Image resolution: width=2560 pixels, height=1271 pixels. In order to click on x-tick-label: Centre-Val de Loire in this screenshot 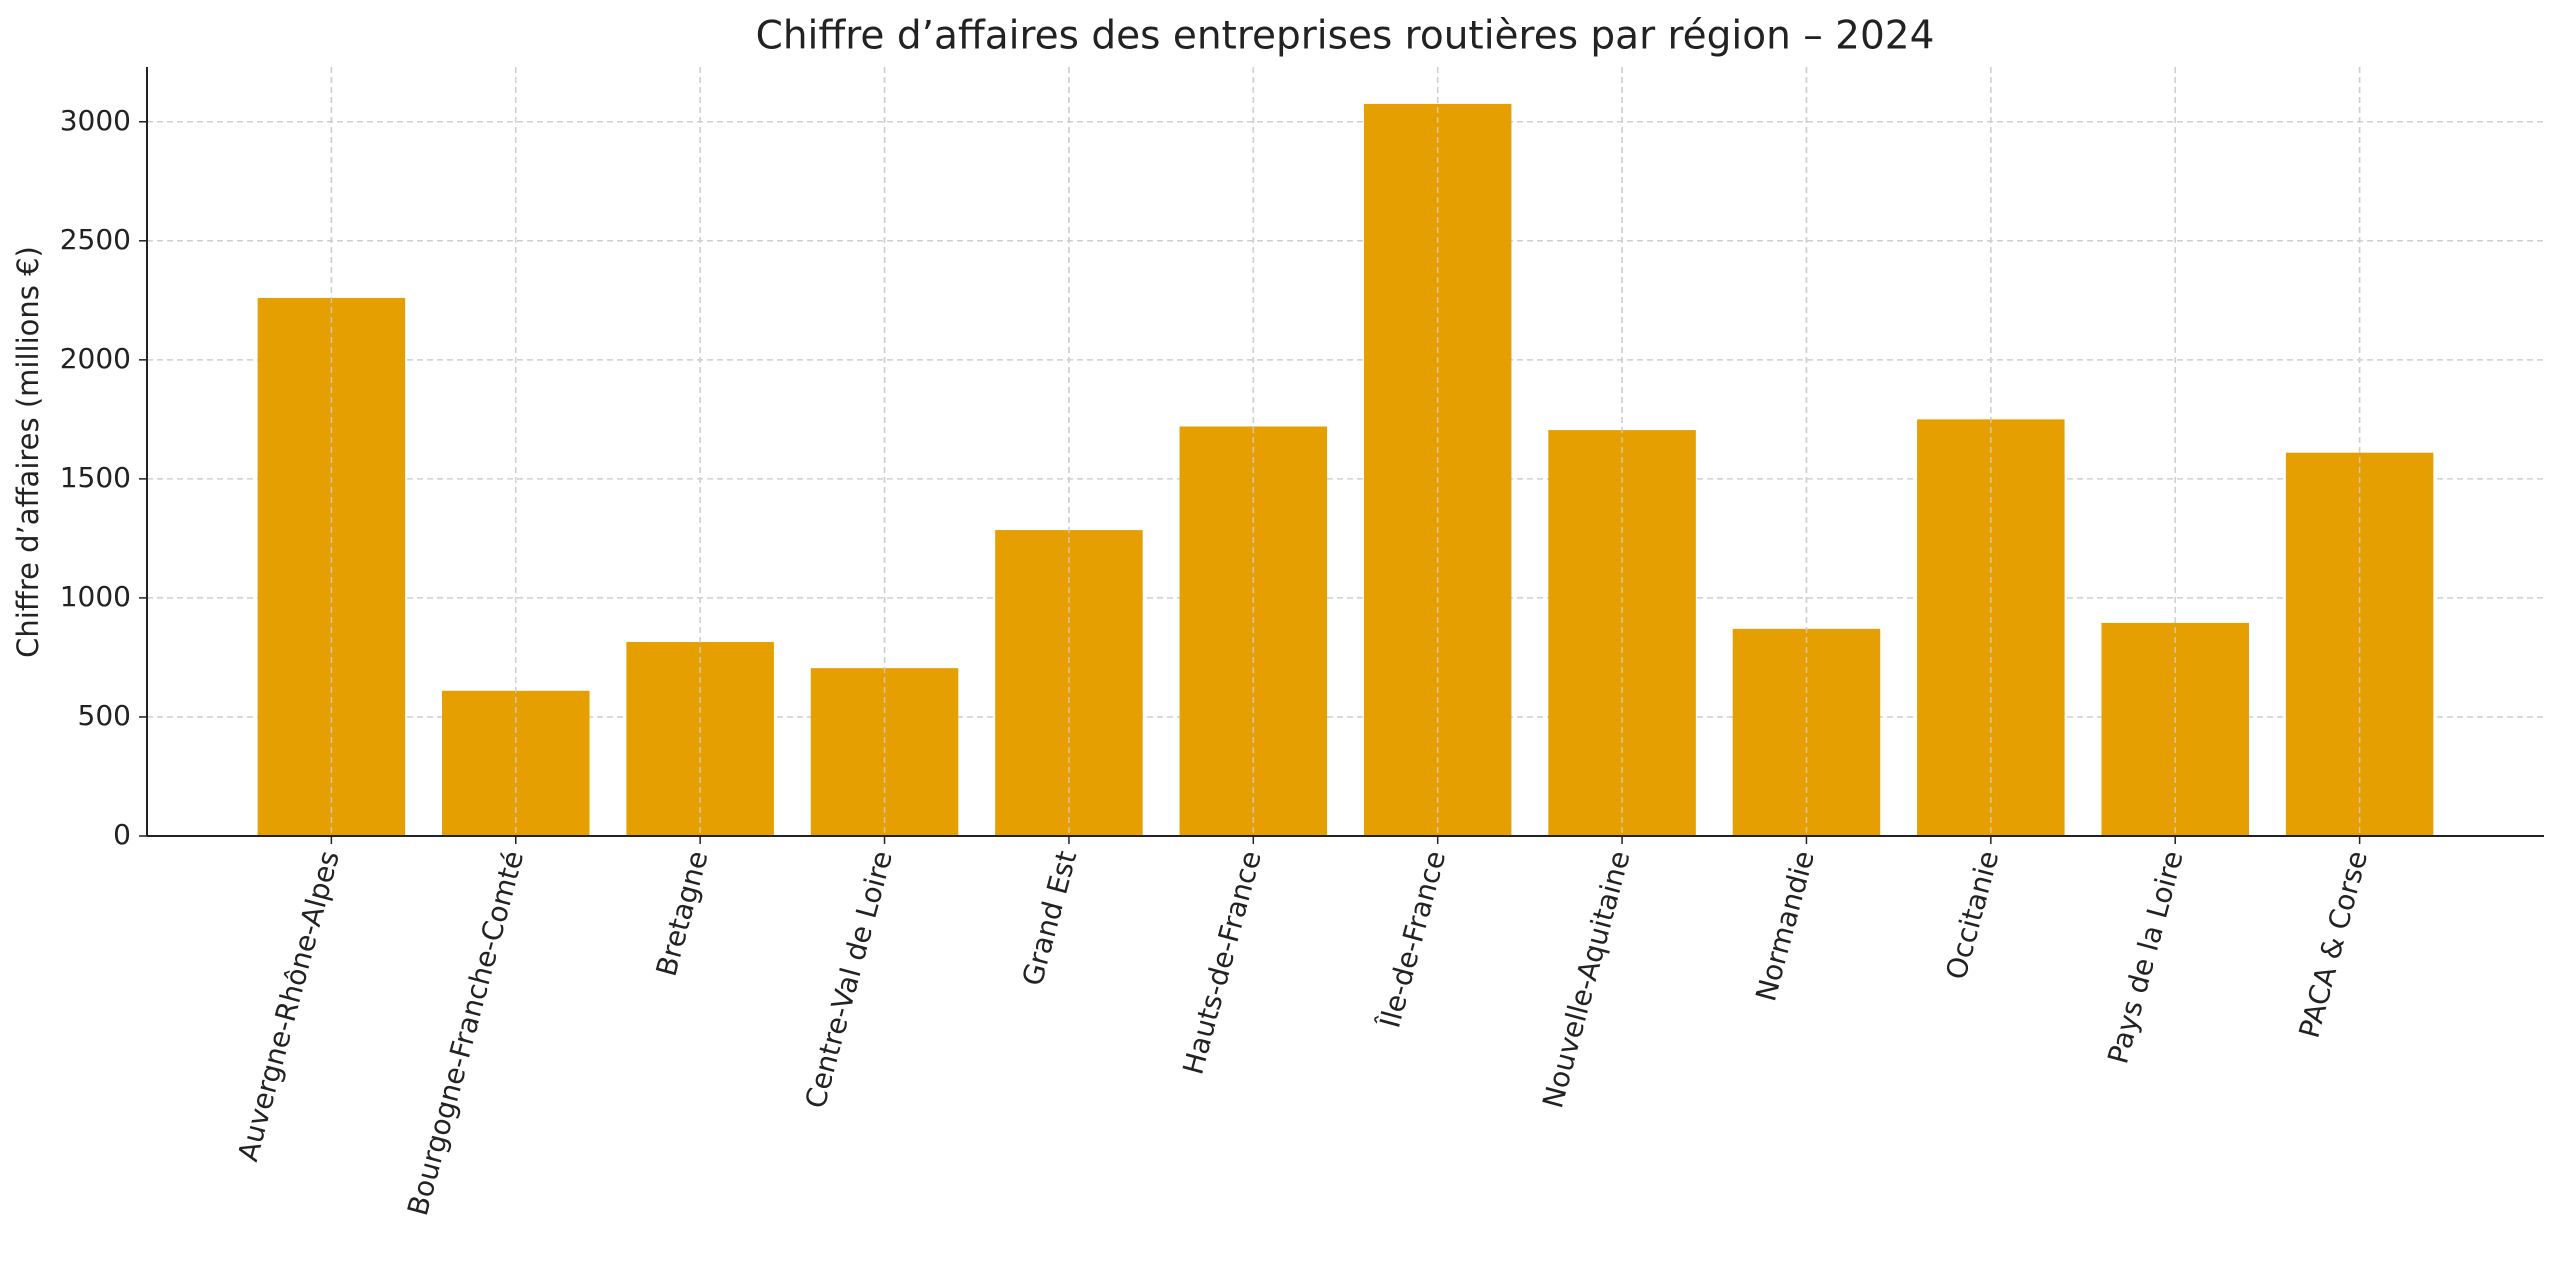, I will do `click(849, 979)`.